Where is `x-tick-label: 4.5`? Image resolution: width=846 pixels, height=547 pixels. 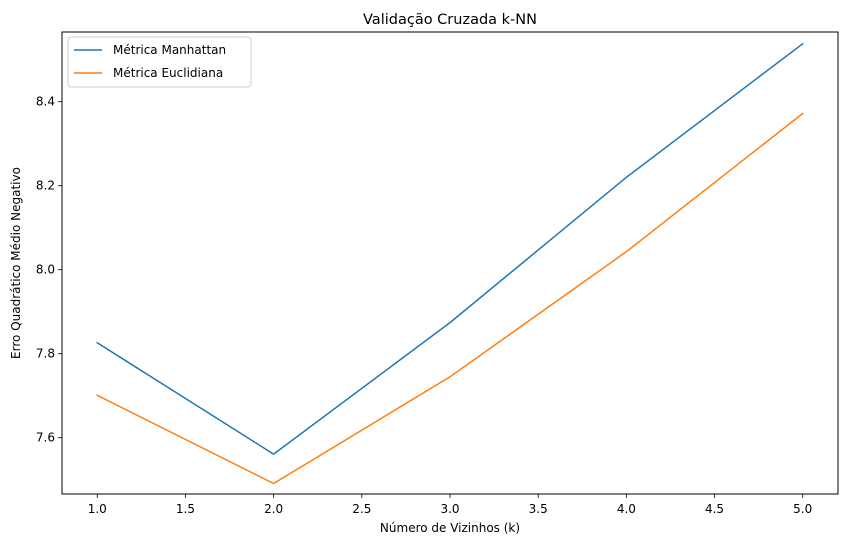 x-tick-label: 4.5 is located at coordinates (714, 509).